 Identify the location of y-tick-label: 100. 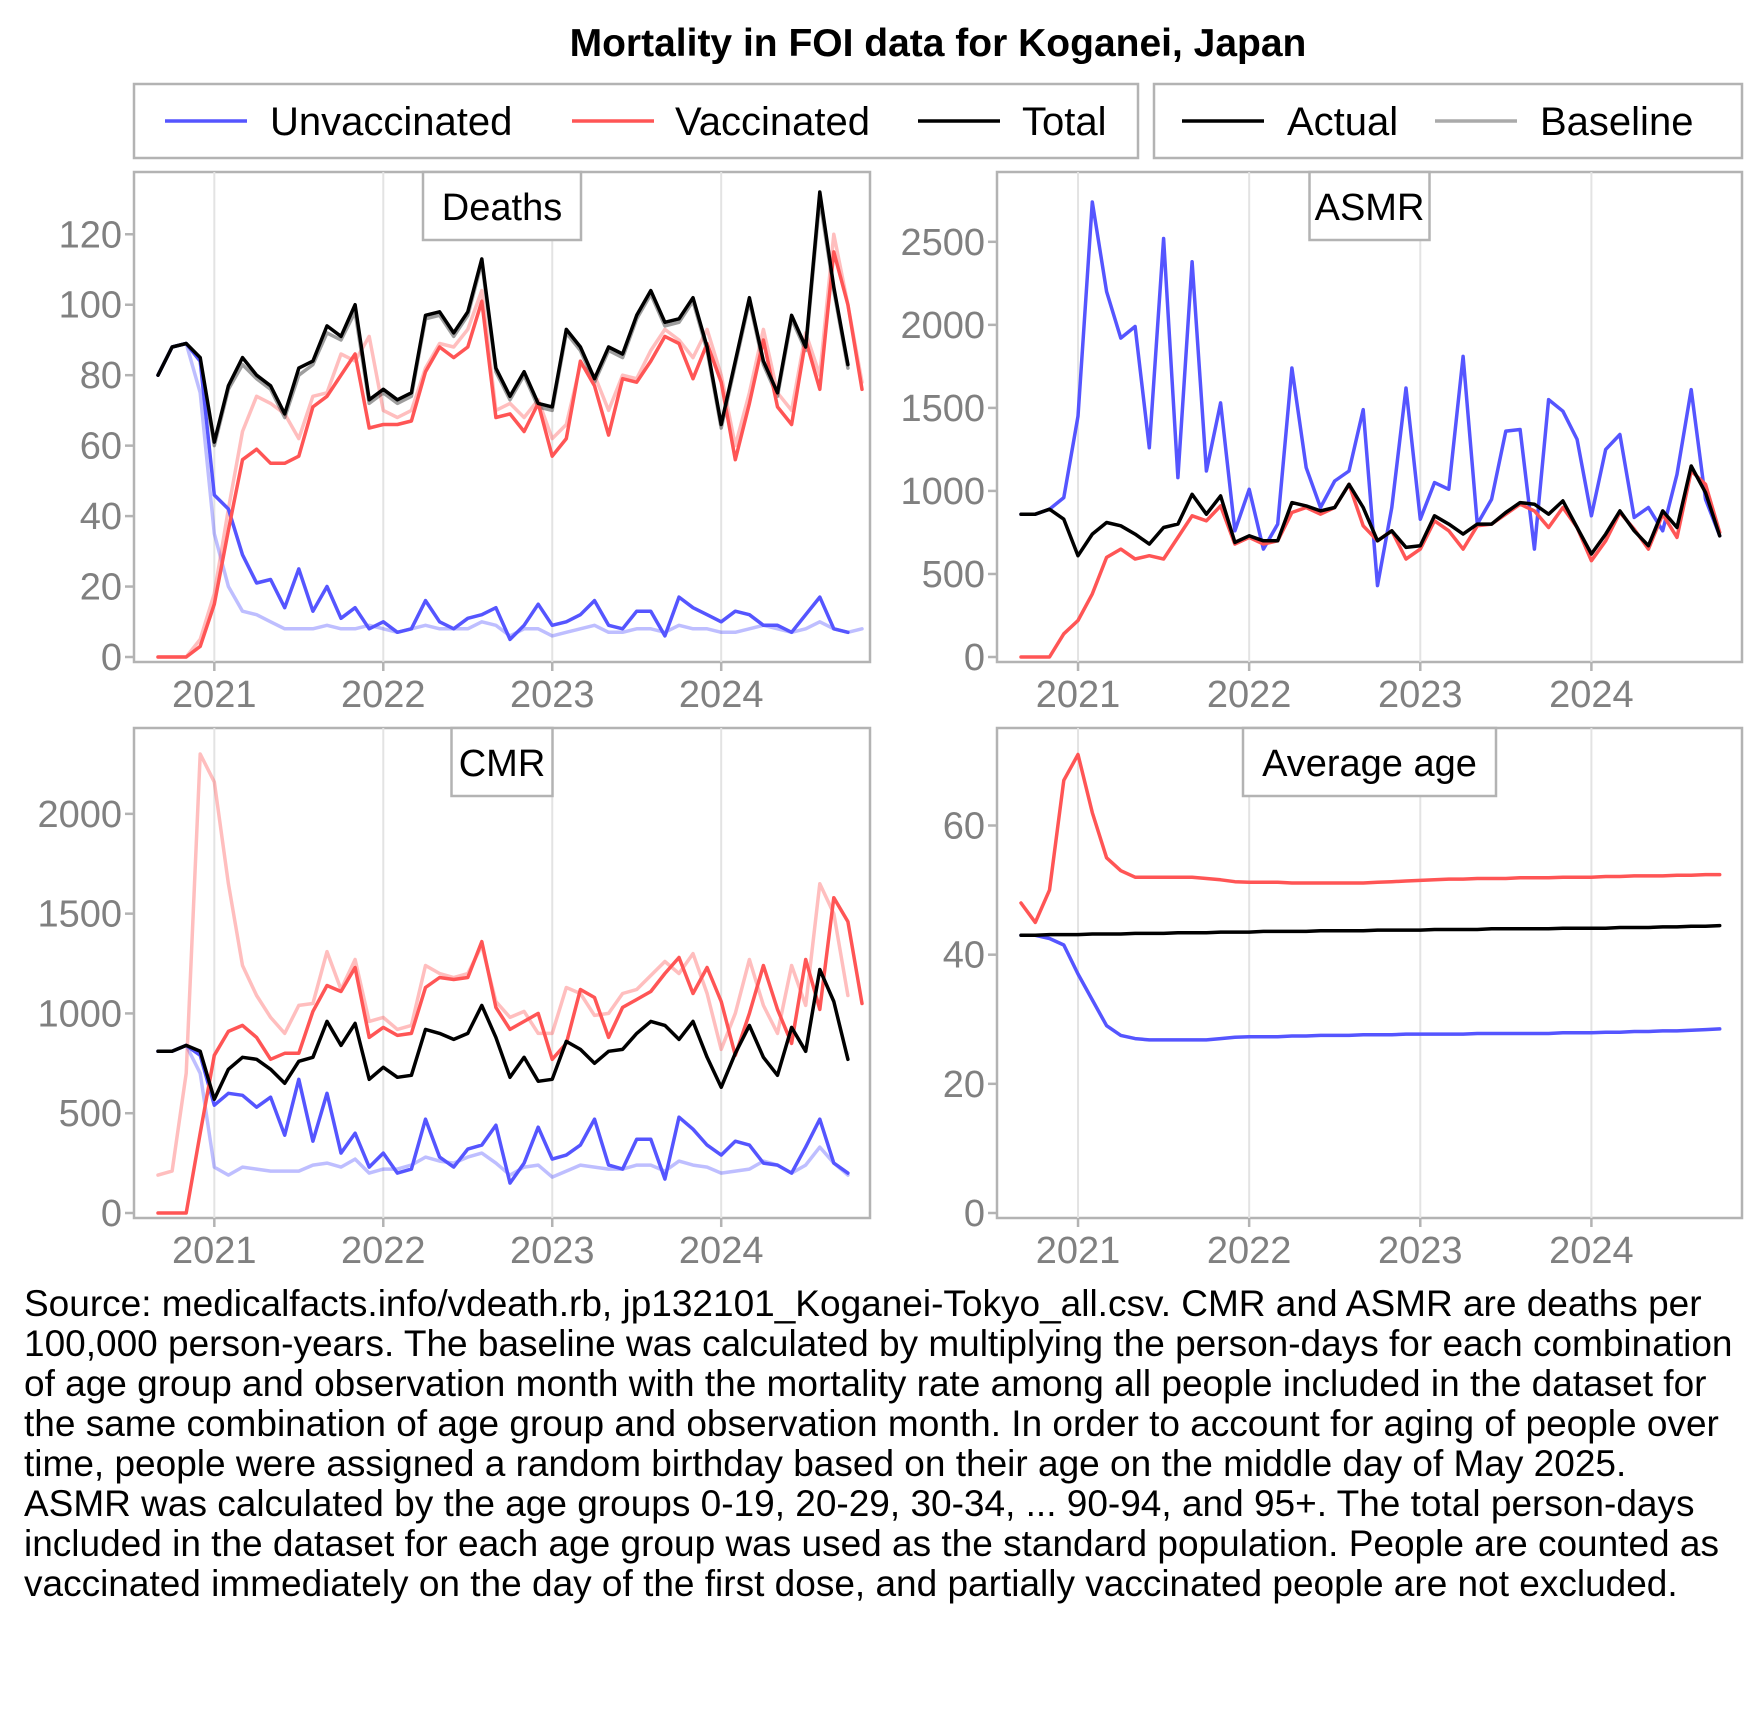
(90, 306).